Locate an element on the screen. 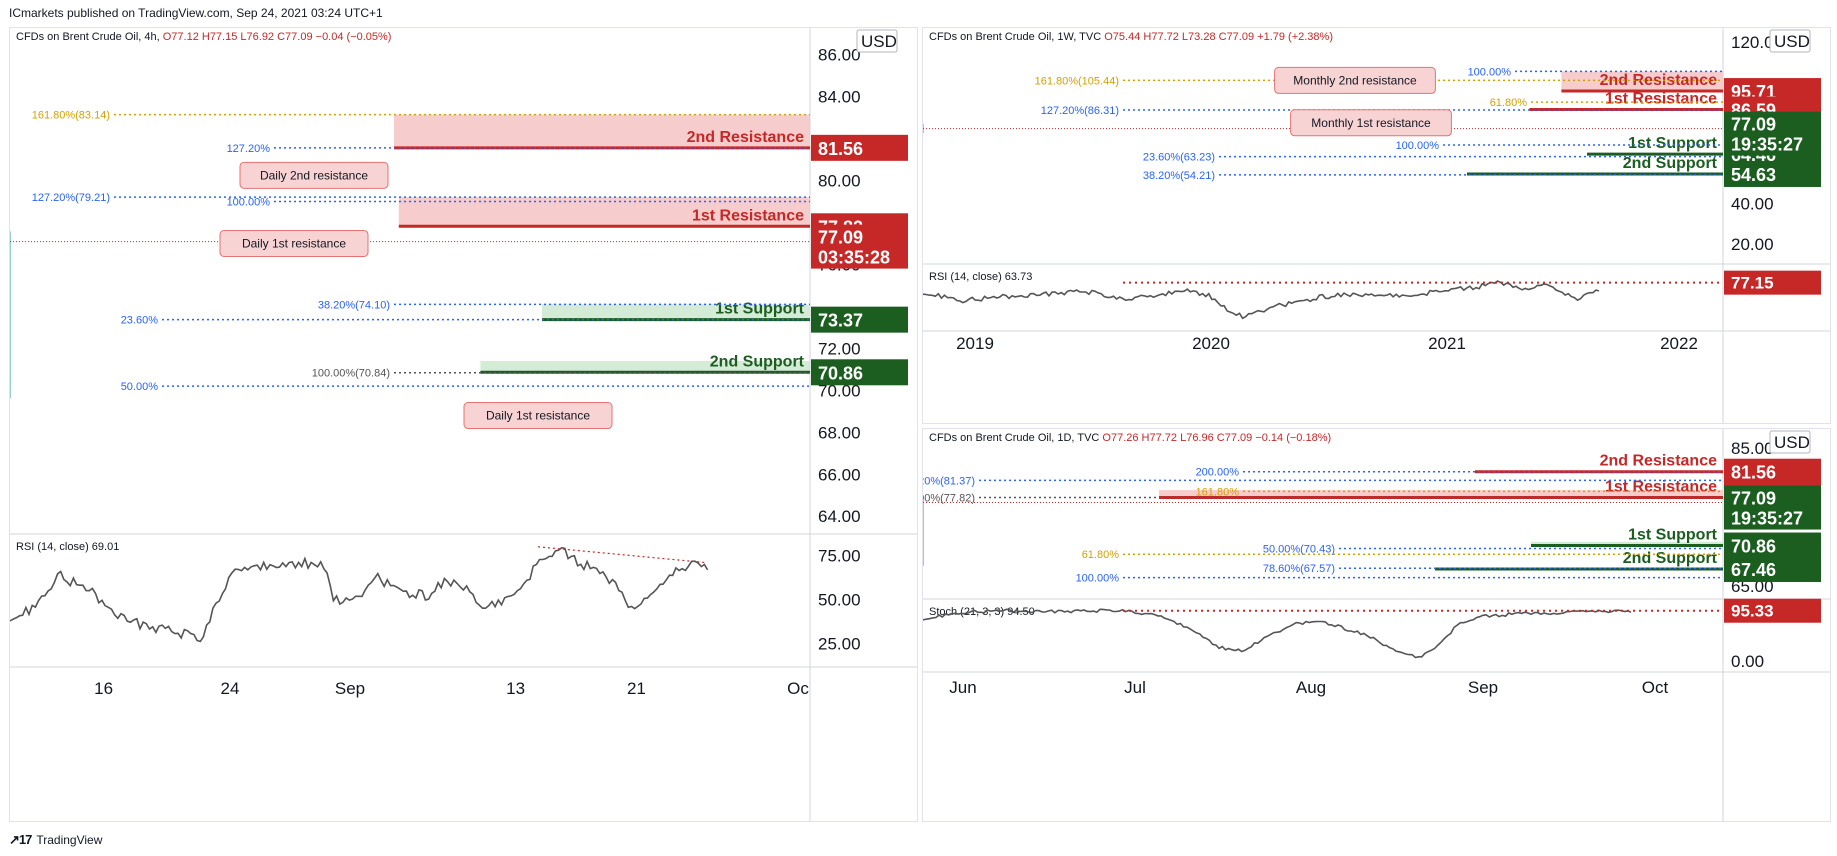  y-tick-label: 86.00 is located at coordinates (839, 55).